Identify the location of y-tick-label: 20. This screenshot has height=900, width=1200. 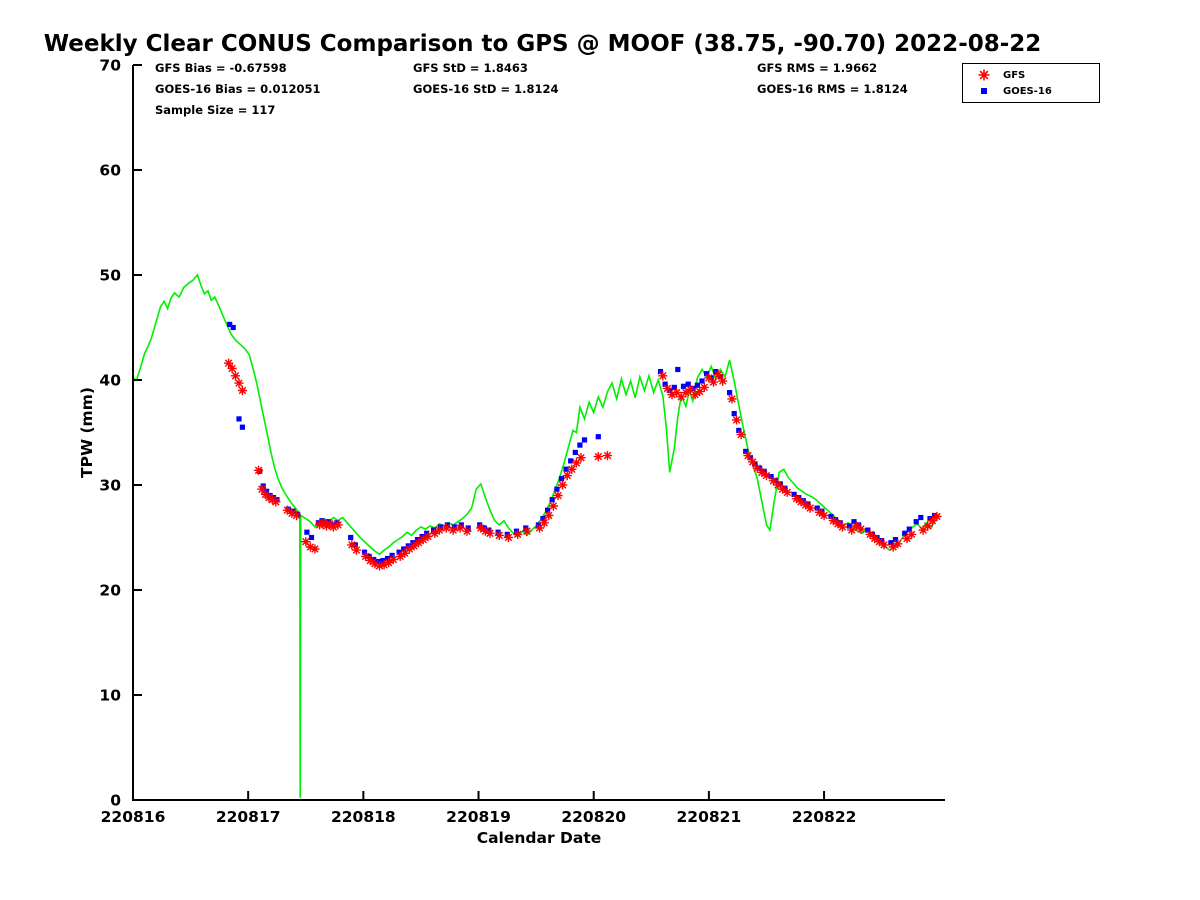
(110, 591).